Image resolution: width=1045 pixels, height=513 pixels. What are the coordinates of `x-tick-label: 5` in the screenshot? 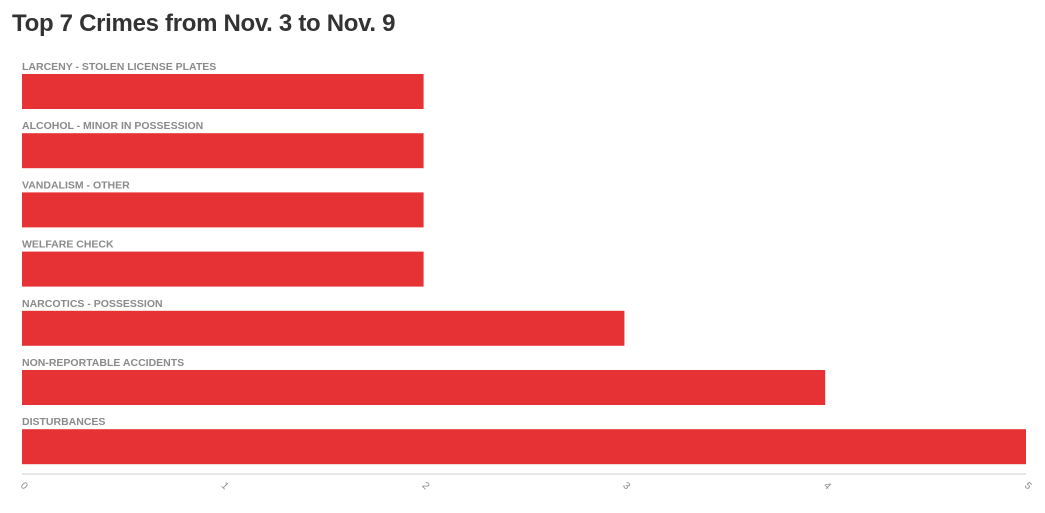 It's located at (1028, 486).